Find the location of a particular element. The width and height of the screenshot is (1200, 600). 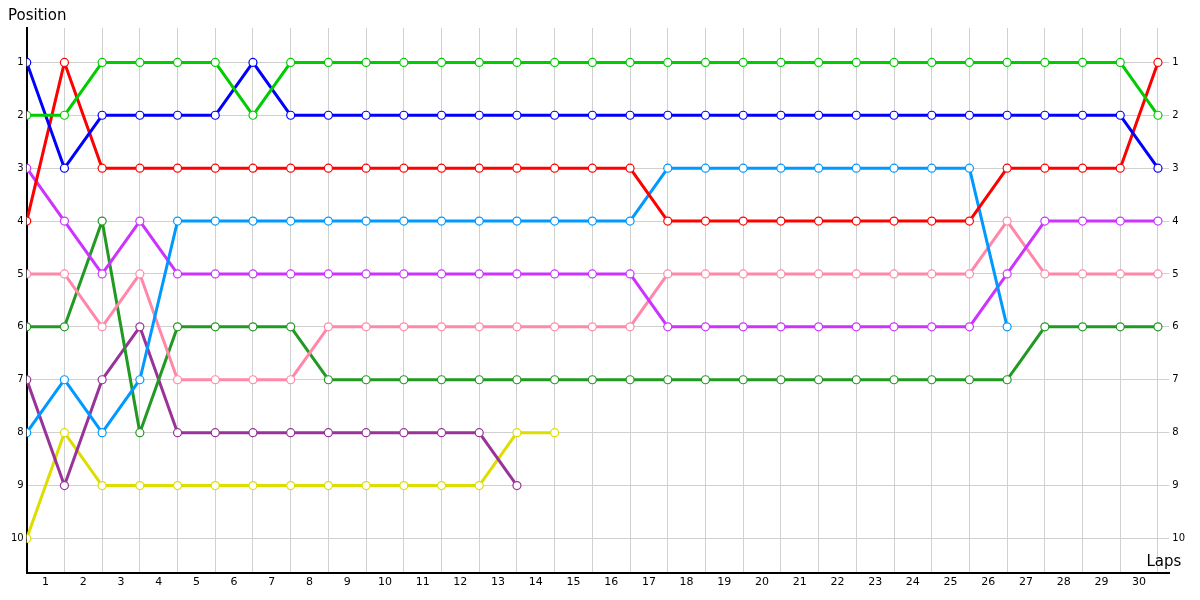

x-tick-label: 18 is located at coordinates (686, 582).